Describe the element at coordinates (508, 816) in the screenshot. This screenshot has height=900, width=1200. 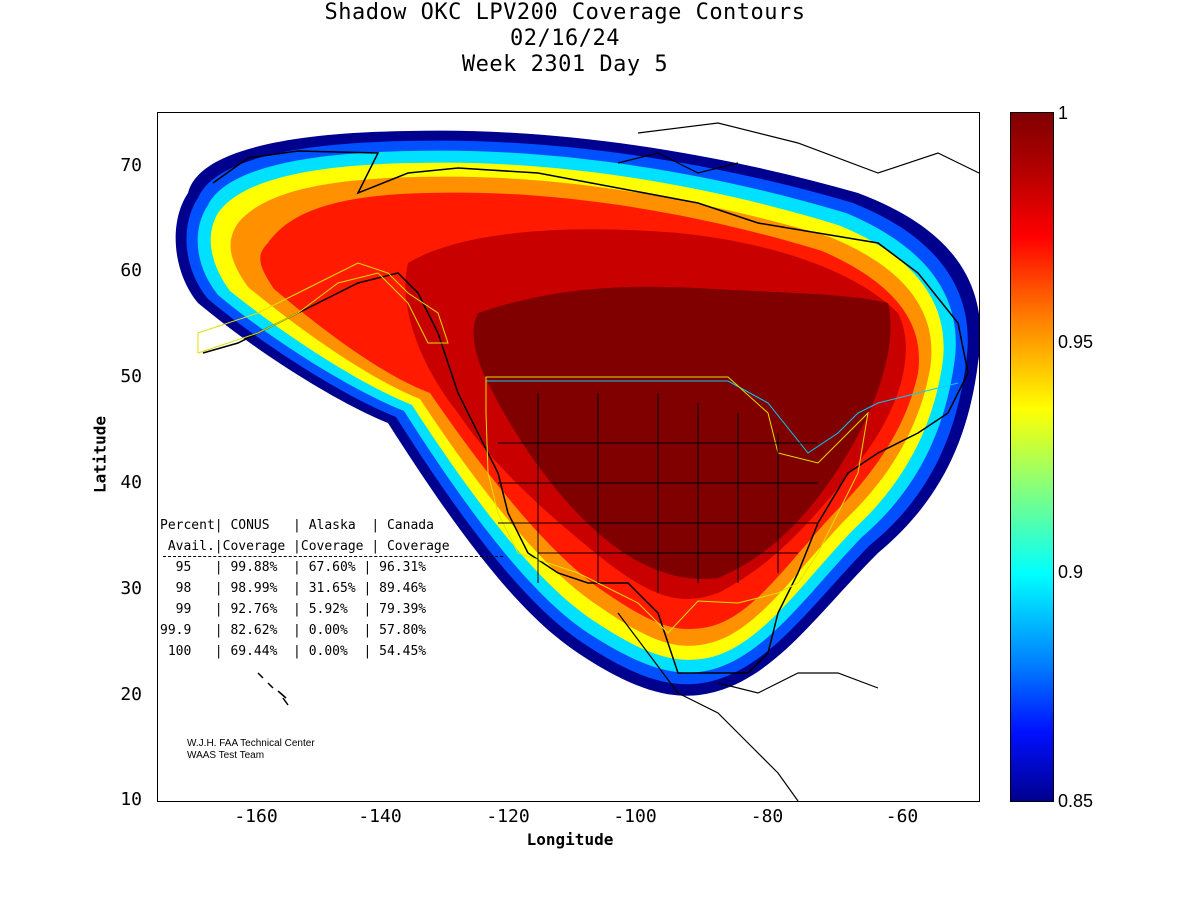
I see `x-tick-label: -120` at that location.